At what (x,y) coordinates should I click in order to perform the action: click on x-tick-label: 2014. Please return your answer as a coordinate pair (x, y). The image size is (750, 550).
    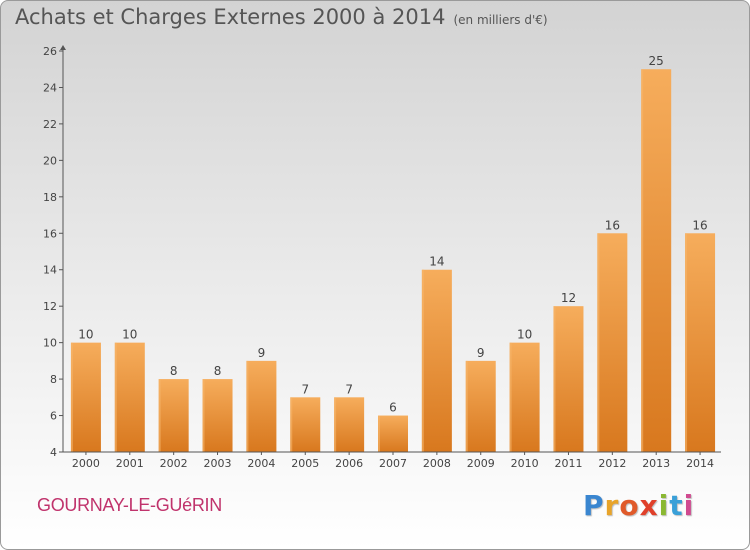
    Looking at the image, I should click on (700, 463).